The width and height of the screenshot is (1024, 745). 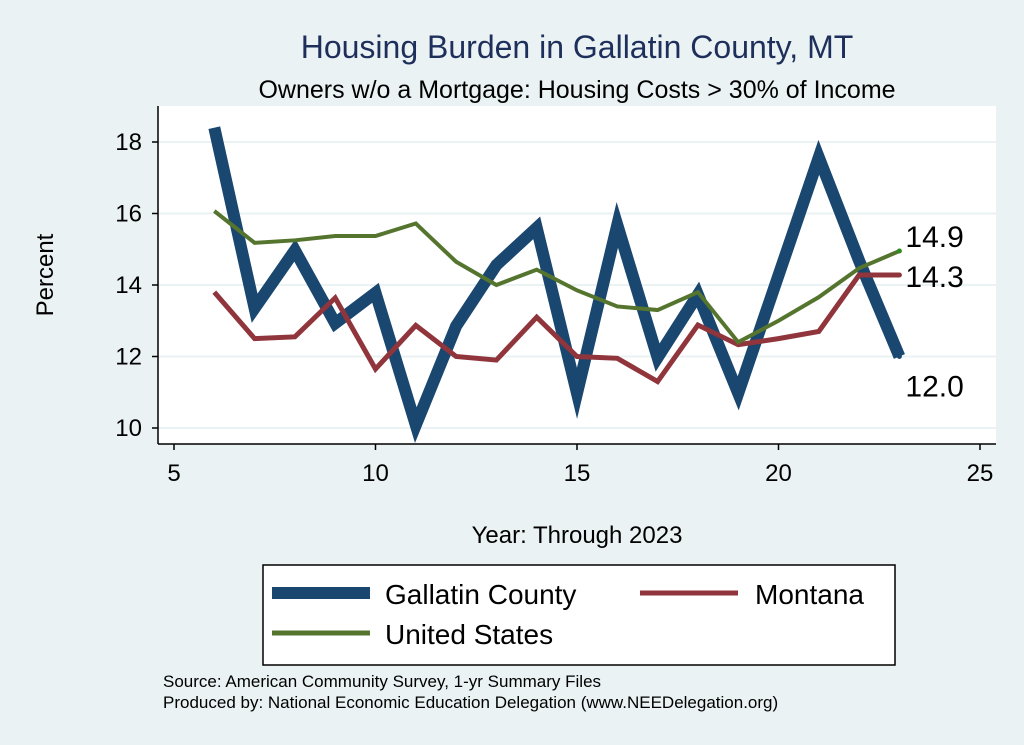 What do you see at coordinates (577, 47) in the screenshot?
I see `chart-title: Housing Burden in Gallatin County, MT` at bounding box center [577, 47].